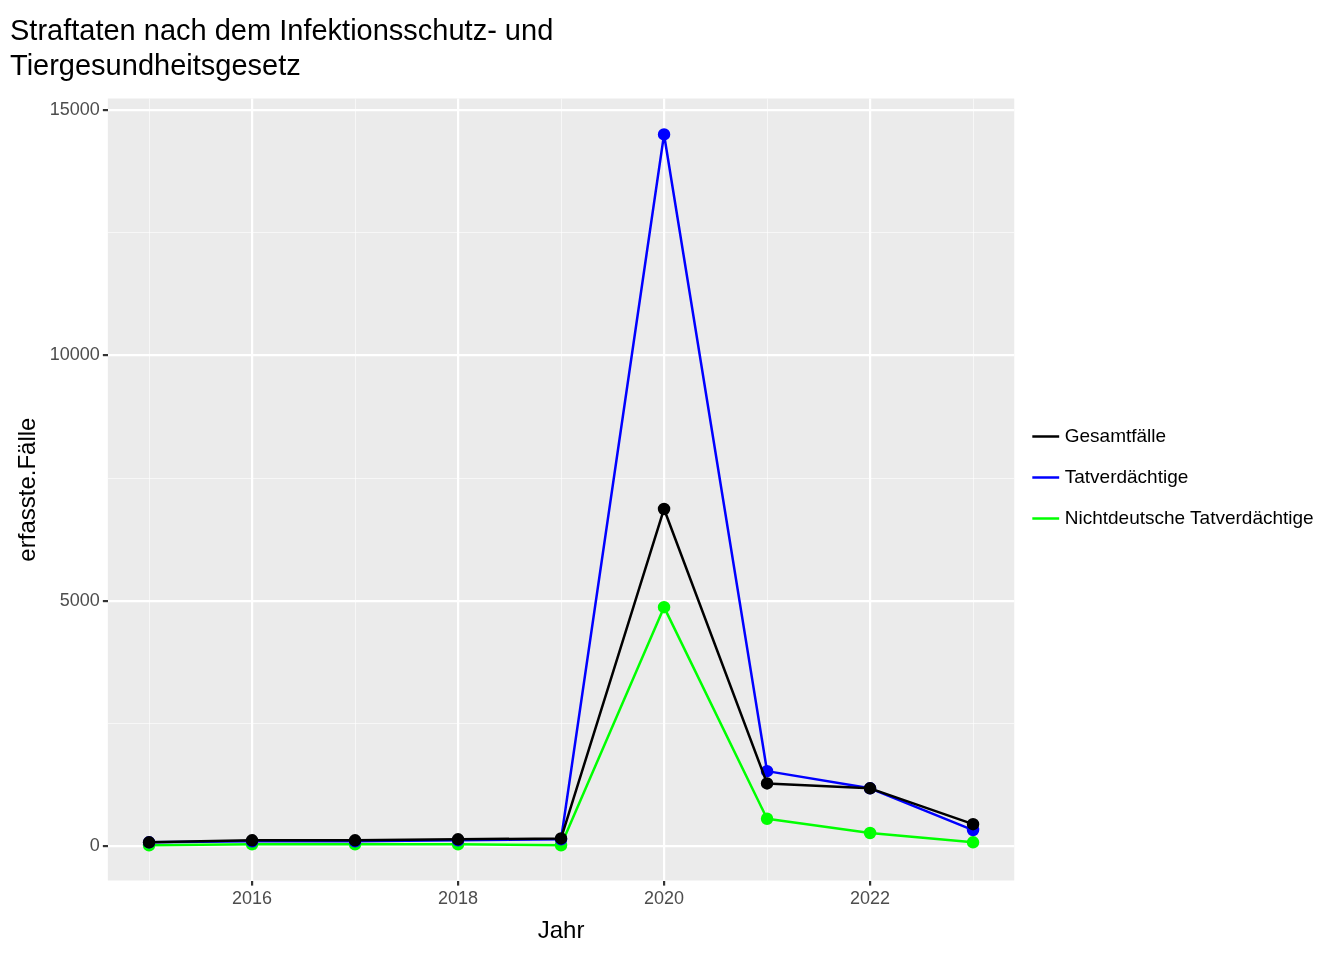 This screenshot has height=960, width=1344. Describe the element at coordinates (1189, 517) in the screenshot. I see `legend-label: Nichtdeutsche Tatverdächtige` at that location.